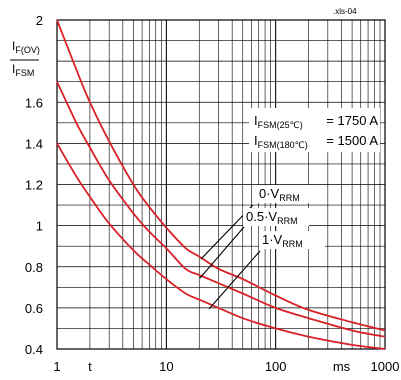 The width and height of the screenshot is (401, 380). I want to click on x-tick-label: t, so click(90, 366).